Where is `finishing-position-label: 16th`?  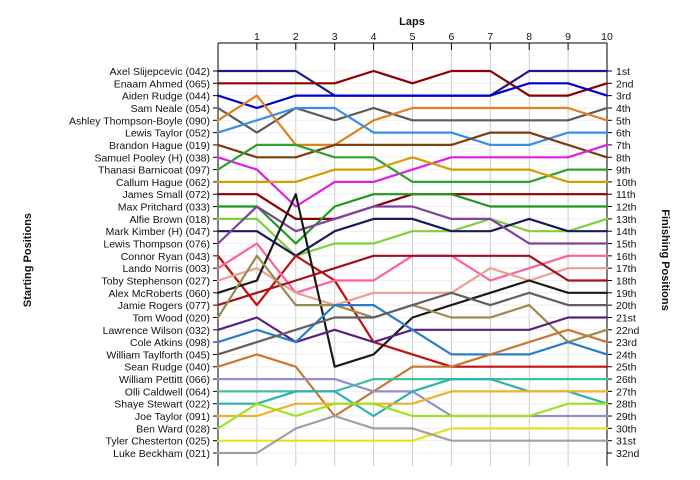 finishing-position-label: 16th is located at coordinates (626, 257).